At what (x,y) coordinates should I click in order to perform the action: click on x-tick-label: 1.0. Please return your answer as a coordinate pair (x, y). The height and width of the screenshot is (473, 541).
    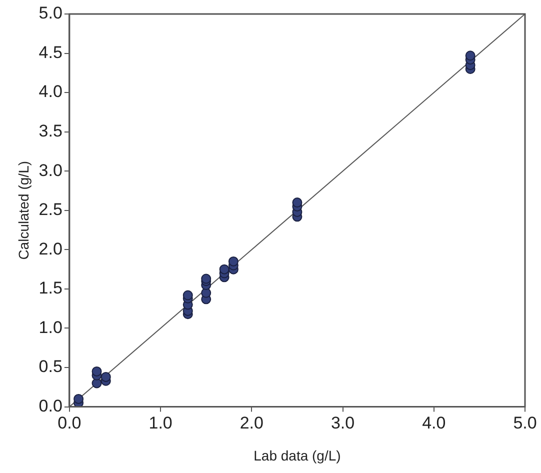
    Looking at the image, I should click on (160, 423).